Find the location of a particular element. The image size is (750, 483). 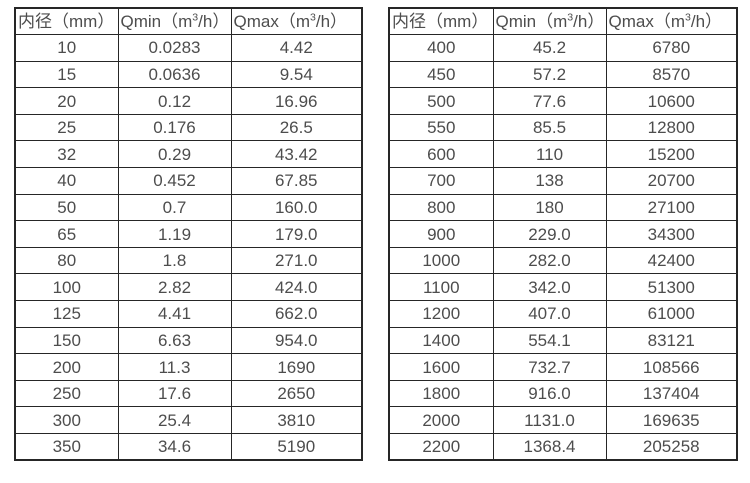

table-row: 200 11.3 1690 is located at coordinates (188, 367).